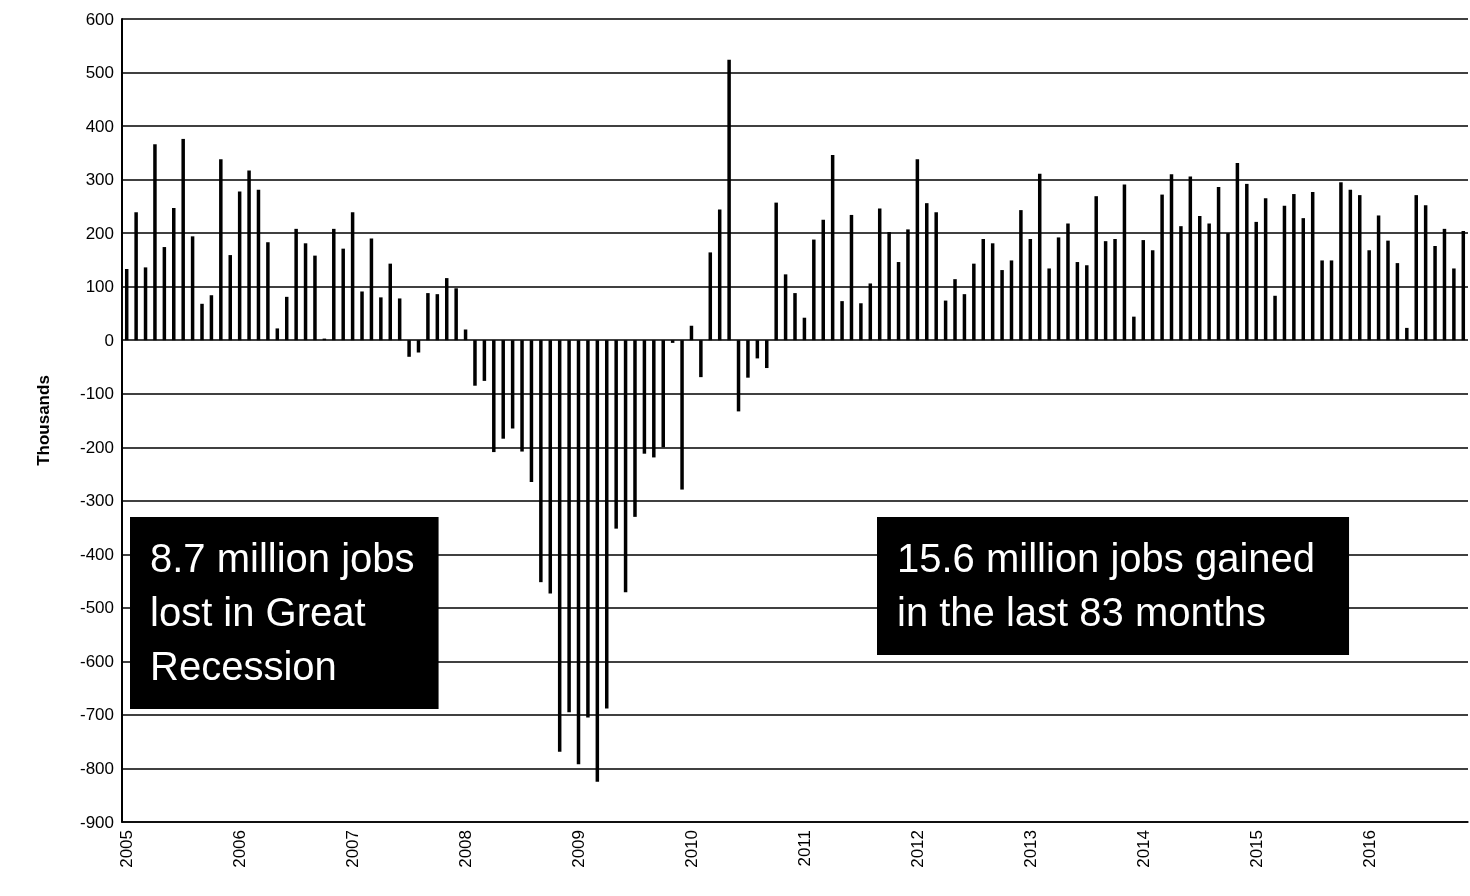  What do you see at coordinates (96, 447) in the screenshot?
I see `y-tick-label: -200` at bounding box center [96, 447].